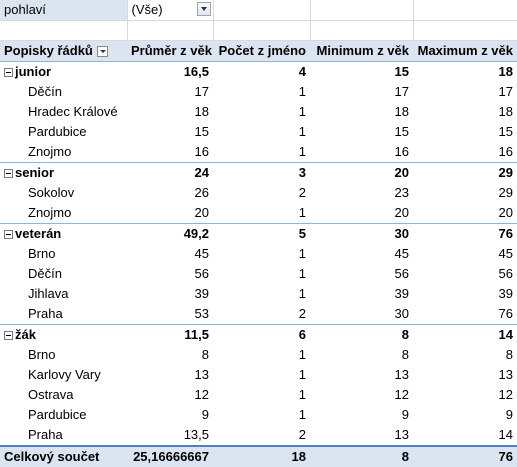  What do you see at coordinates (64, 374) in the screenshot?
I see `row-label: Karlovy Vary` at bounding box center [64, 374].